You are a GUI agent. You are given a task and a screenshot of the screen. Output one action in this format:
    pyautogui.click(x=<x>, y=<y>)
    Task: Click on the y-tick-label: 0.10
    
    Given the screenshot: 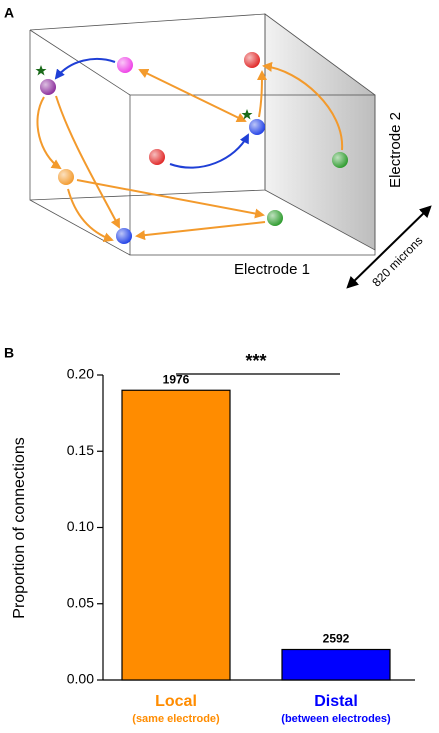 What is the action you would take?
    pyautogui.click(x=80, y=526)
    